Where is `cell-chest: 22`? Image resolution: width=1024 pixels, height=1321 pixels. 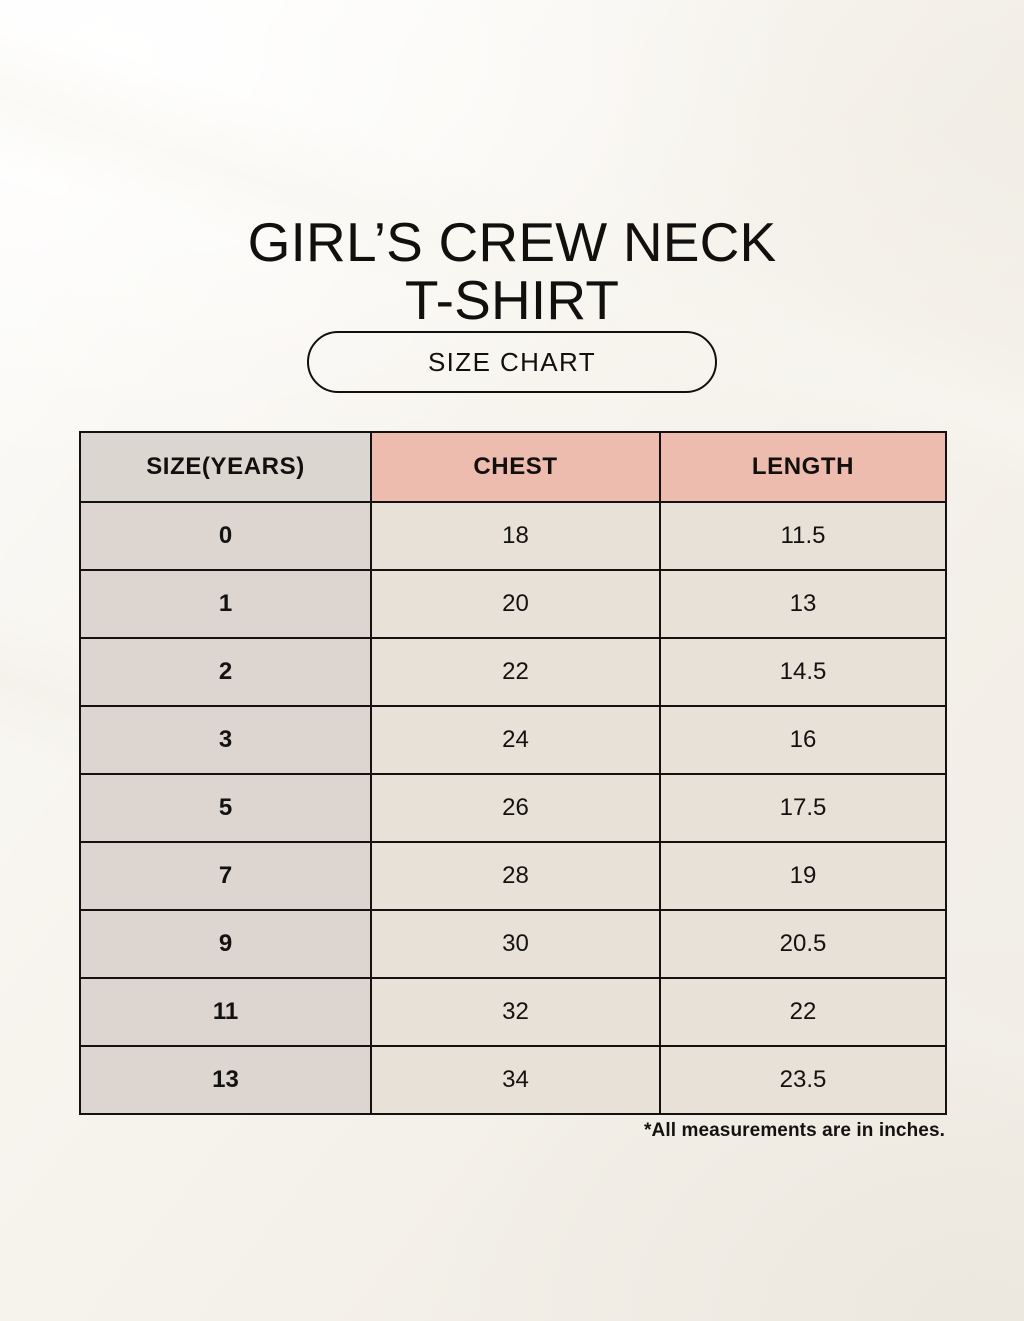
cell-chest: 22 is located at coordinates (515, 672).